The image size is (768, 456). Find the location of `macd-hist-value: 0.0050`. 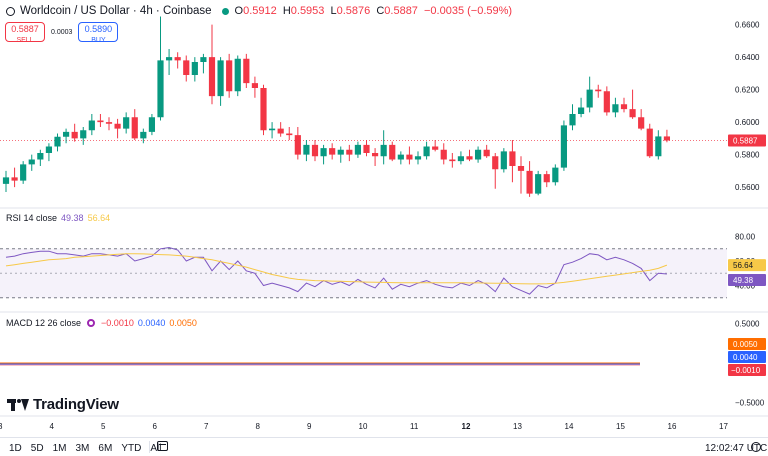

macd-hist-value: 0.0050 is located at coordinates (183, 323).